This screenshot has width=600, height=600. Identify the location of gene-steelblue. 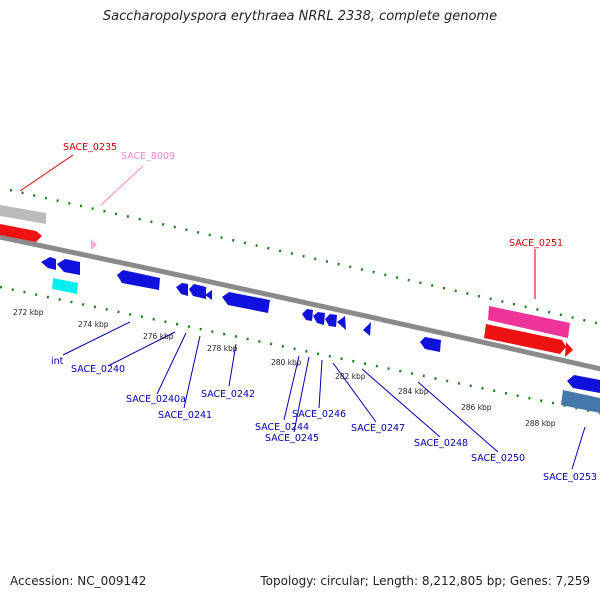
(580, 401).